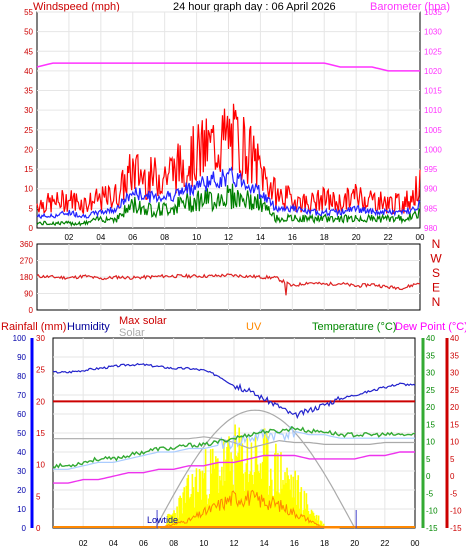 The height and width of the screenshot is (554, 466). I want to click on dew-point-tick-label: 15, so click(454, 424).